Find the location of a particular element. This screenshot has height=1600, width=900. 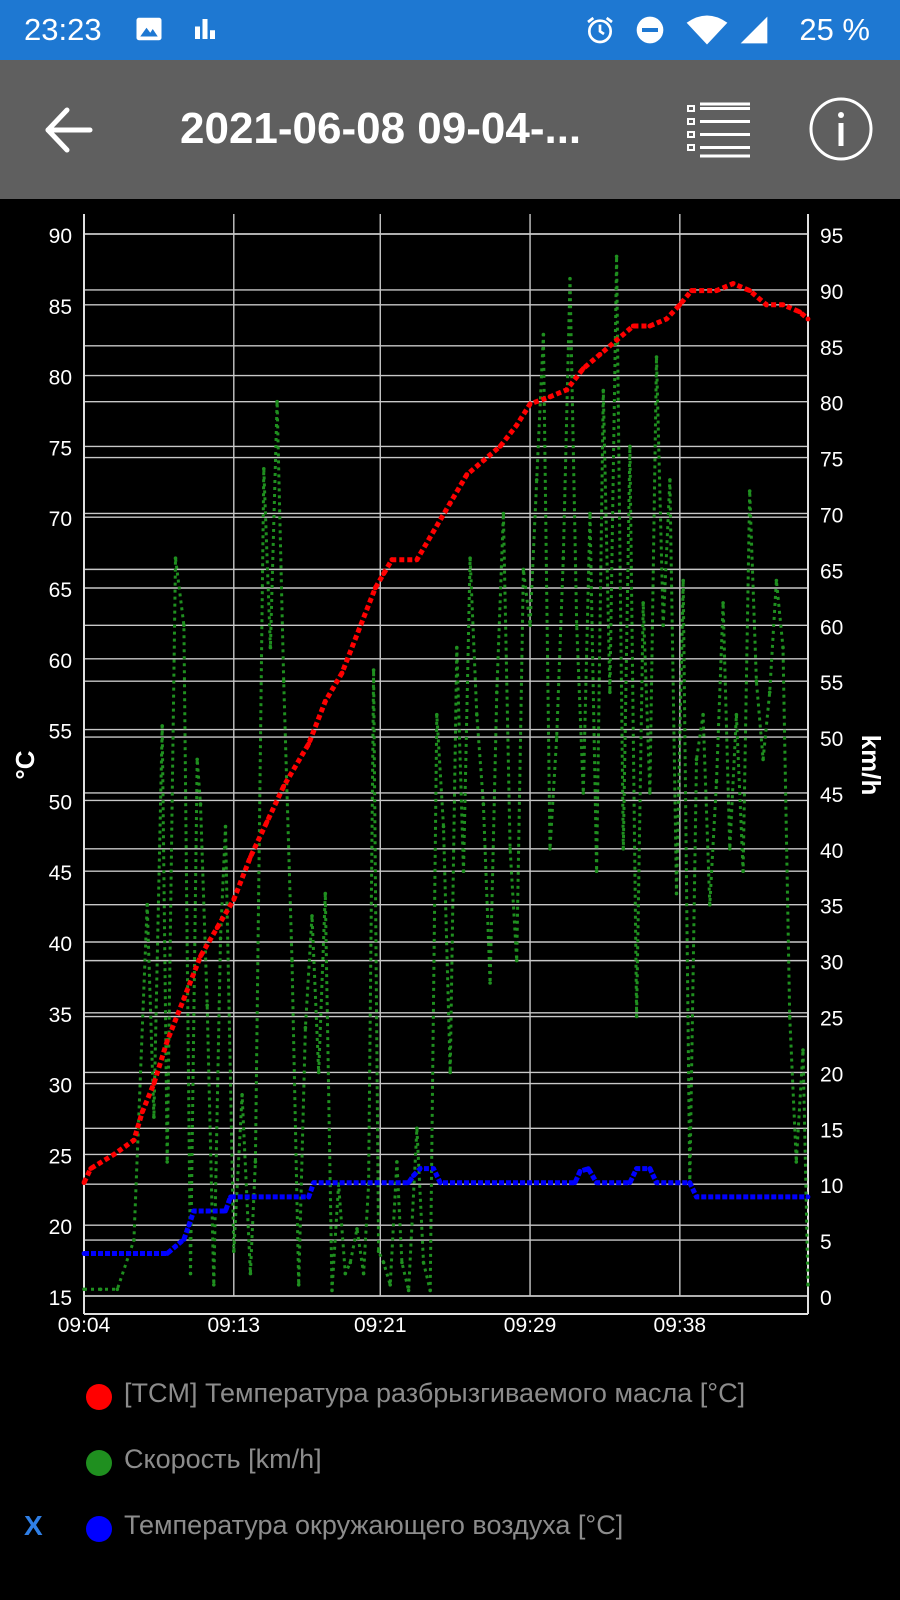

axis-x-marker: X is located at coordinates (33, 1525).